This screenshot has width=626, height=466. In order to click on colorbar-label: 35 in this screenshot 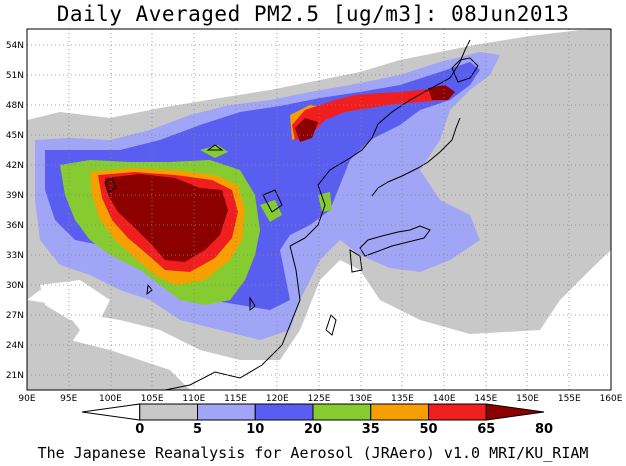, I will do `click(371, 429)`.